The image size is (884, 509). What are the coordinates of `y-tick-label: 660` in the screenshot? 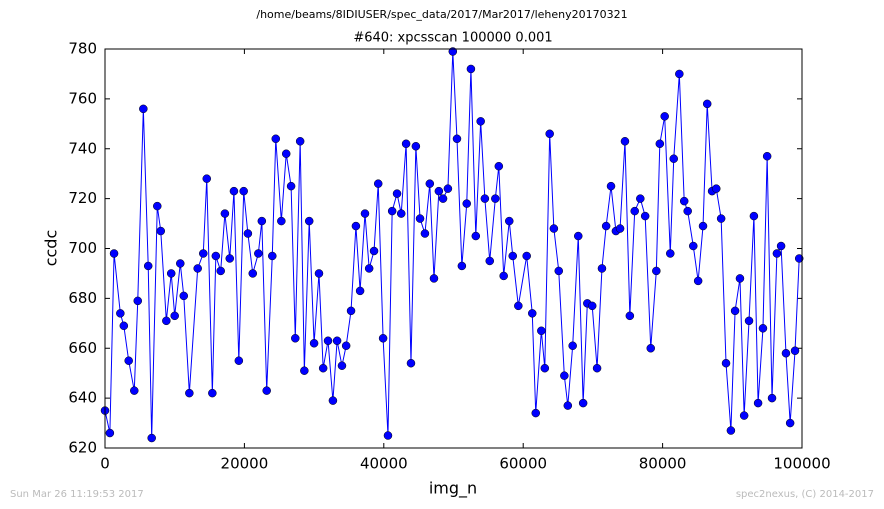 It's located at (82, 348).